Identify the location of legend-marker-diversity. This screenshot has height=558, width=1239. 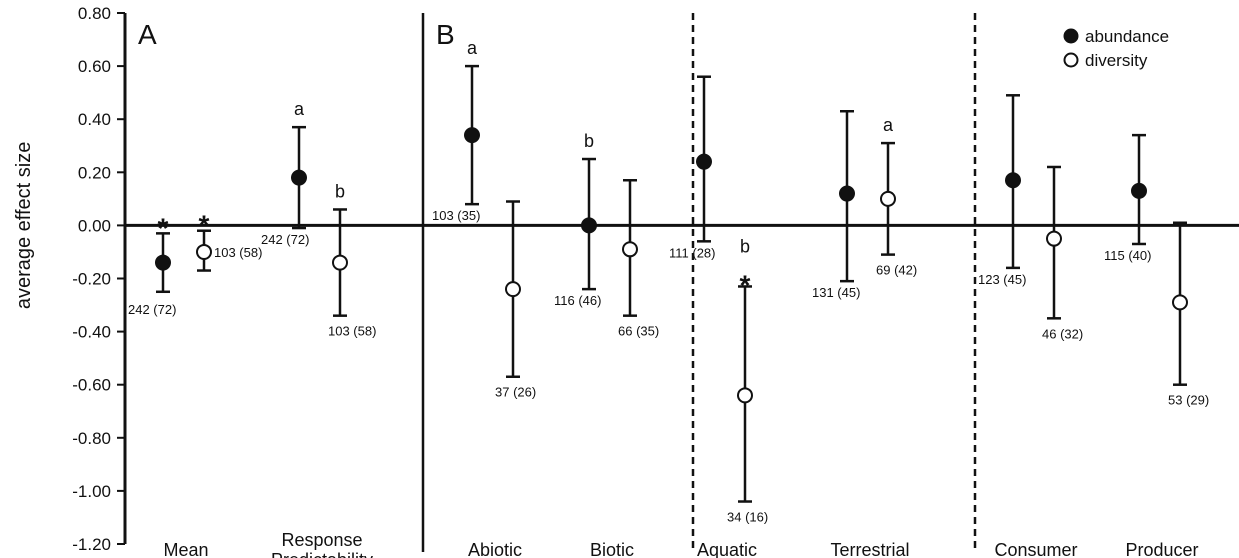
(1071, 60).